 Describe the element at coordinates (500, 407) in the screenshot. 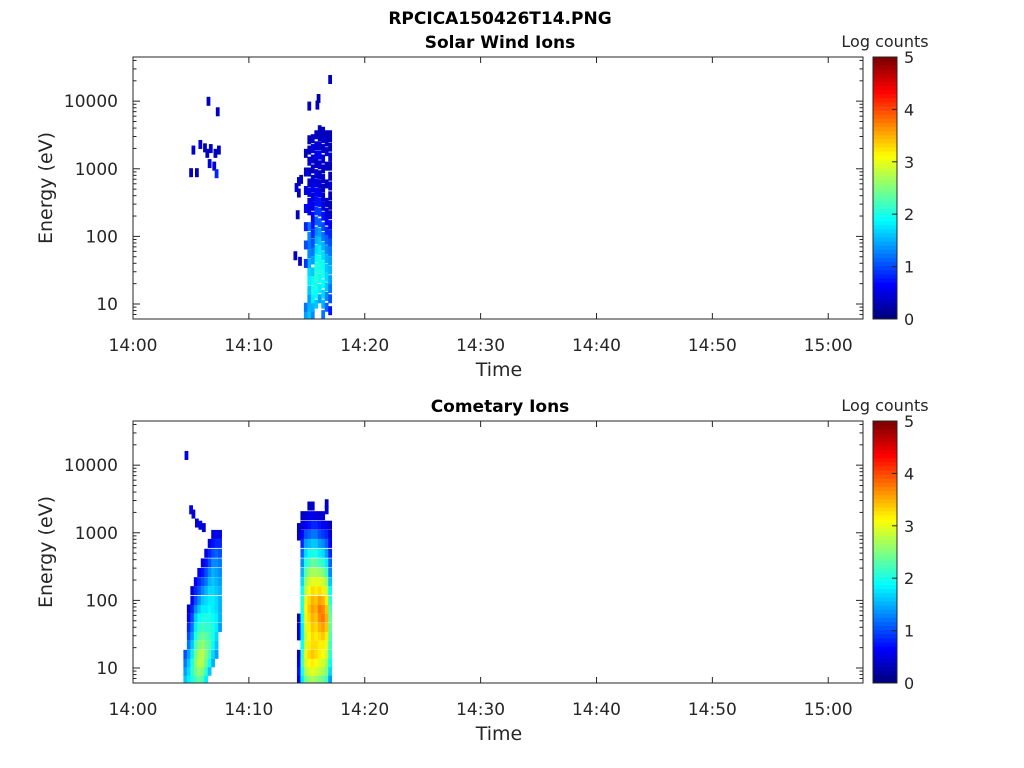

I see `panel-title-cometary: Cometary Ions` at that location.